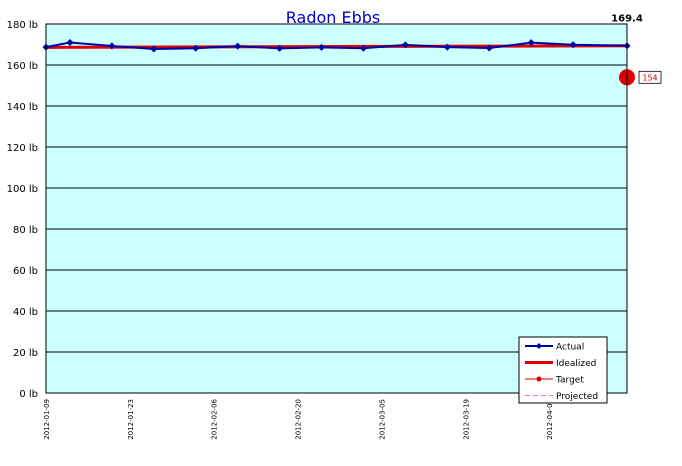  I want to click on y-tick-label: 80 lb, so click(25, 230).